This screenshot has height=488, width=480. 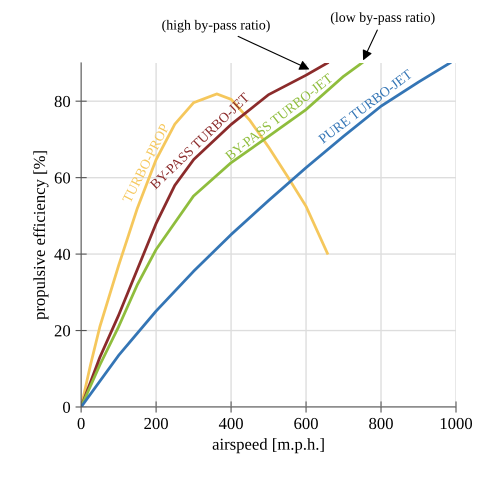 What do you see at coordinates (156, 424) in the screenshot?
I see `x-tick-label: 200` at bounding box center [156, 424].